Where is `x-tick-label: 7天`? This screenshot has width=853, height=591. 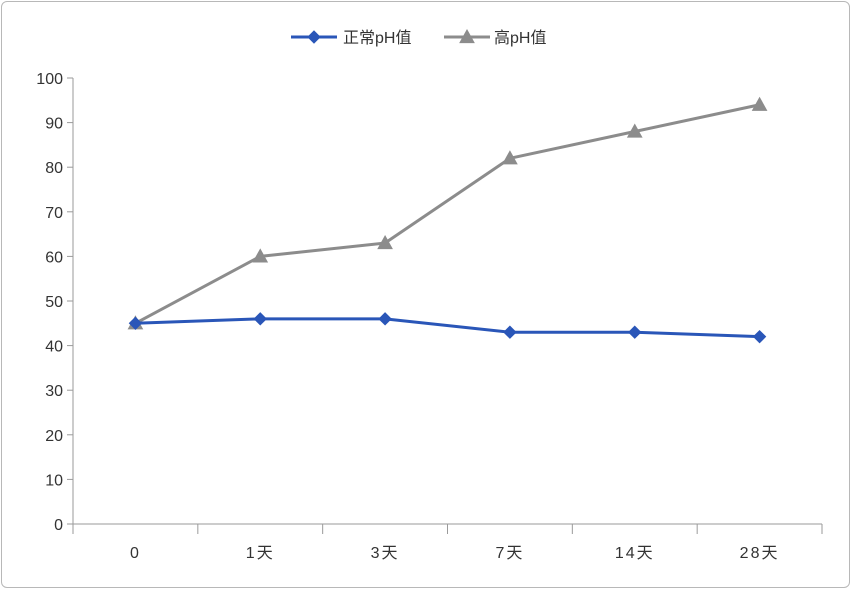
x-tick-label: 7天 is located at coordinates (509, 553).